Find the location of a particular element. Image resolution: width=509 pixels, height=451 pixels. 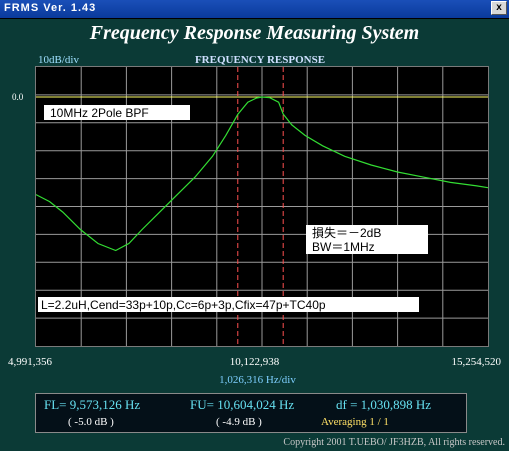

reference-level-label: 0.0 is located at coordinates (18, 97).